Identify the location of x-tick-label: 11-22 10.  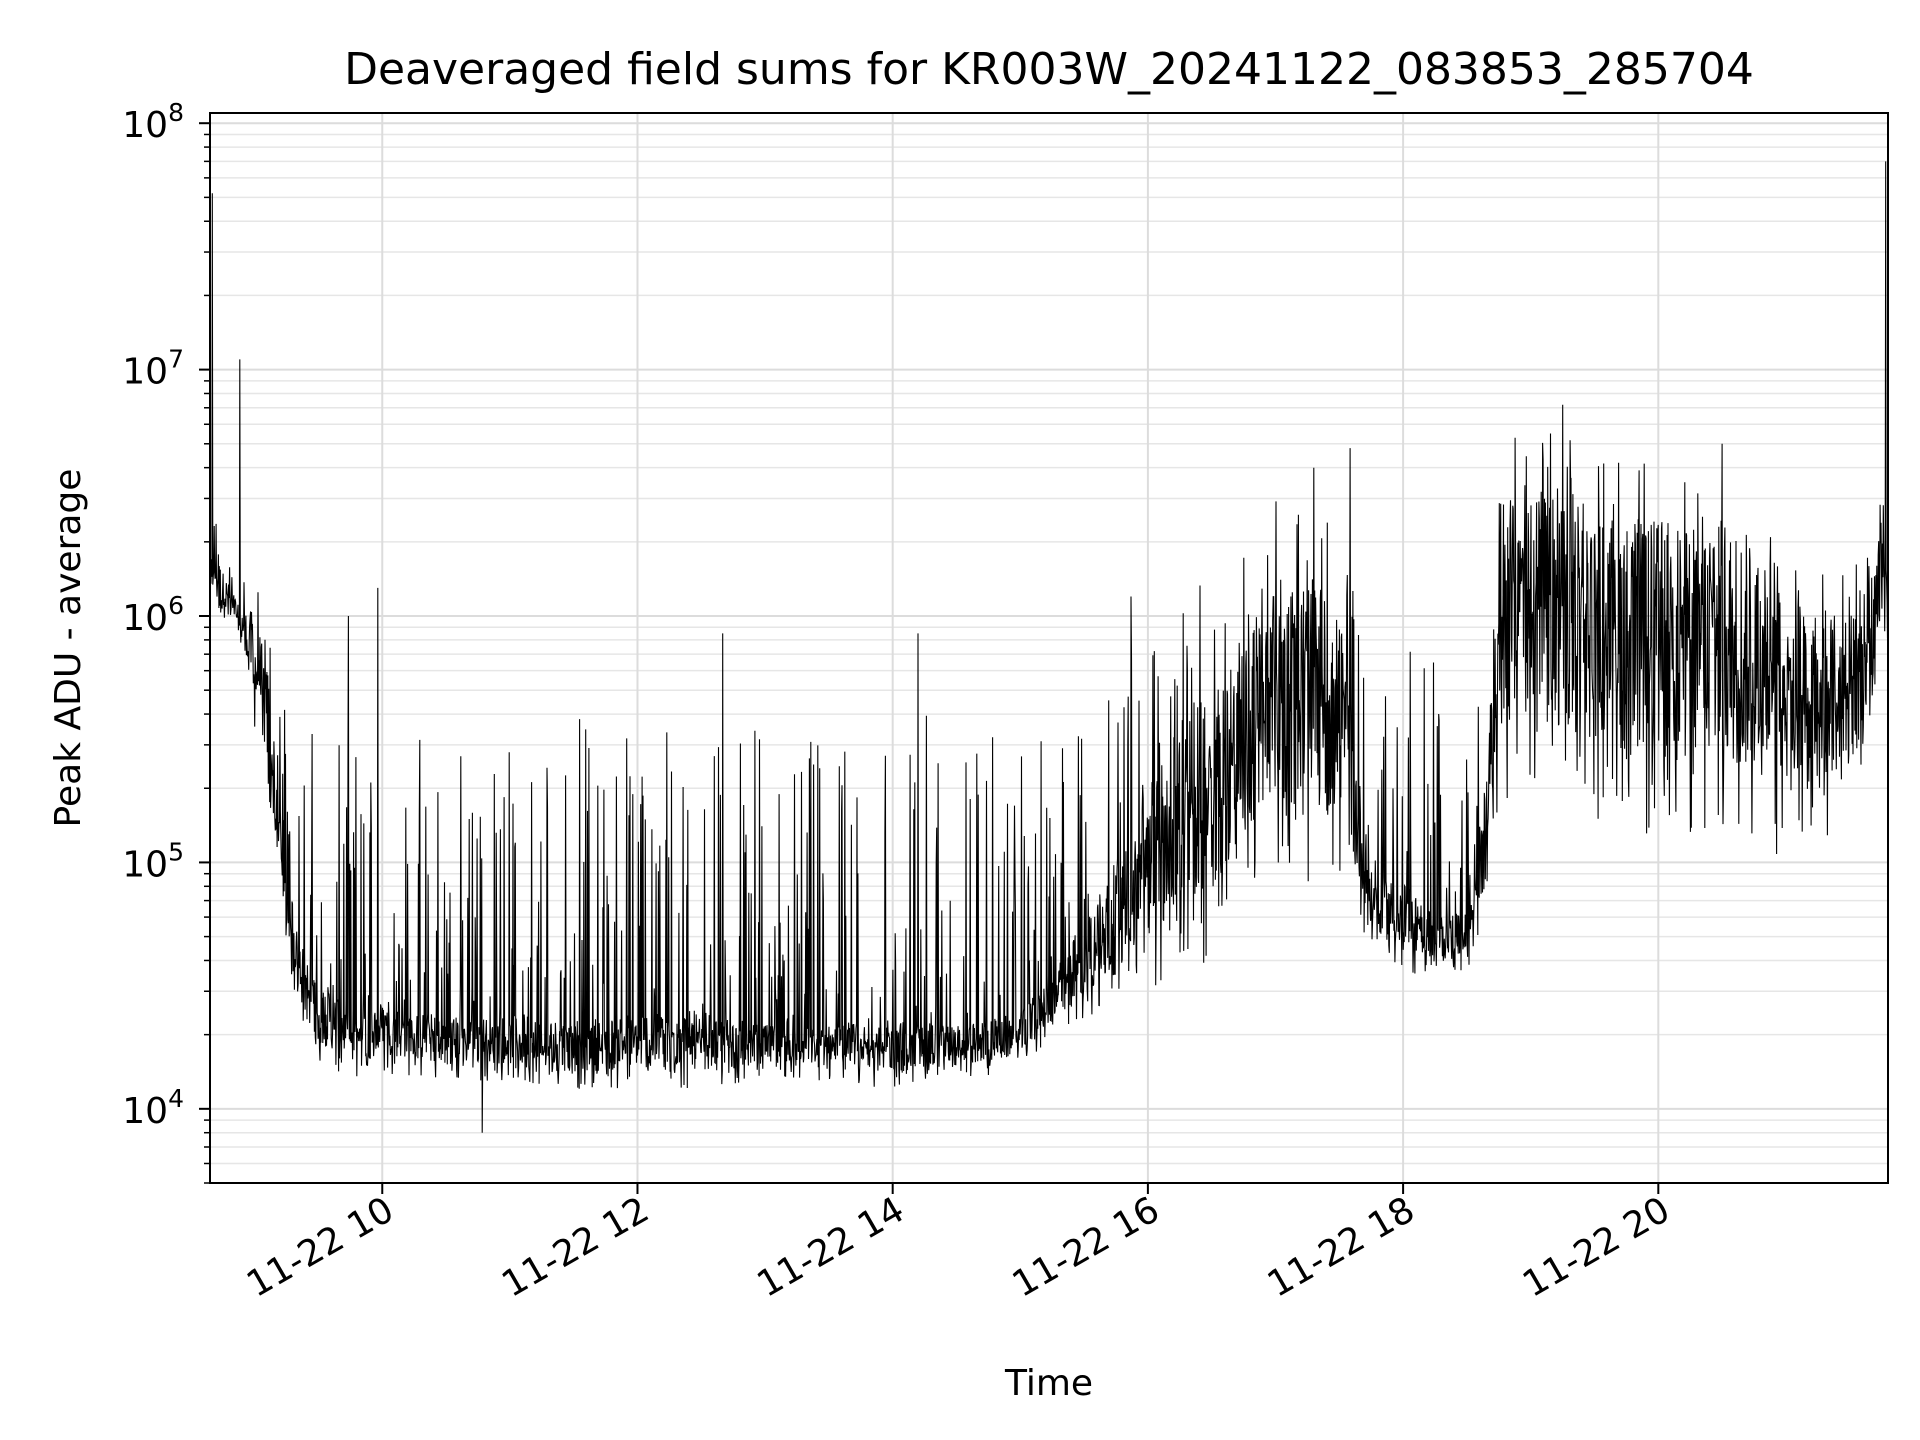
(320, 1247).